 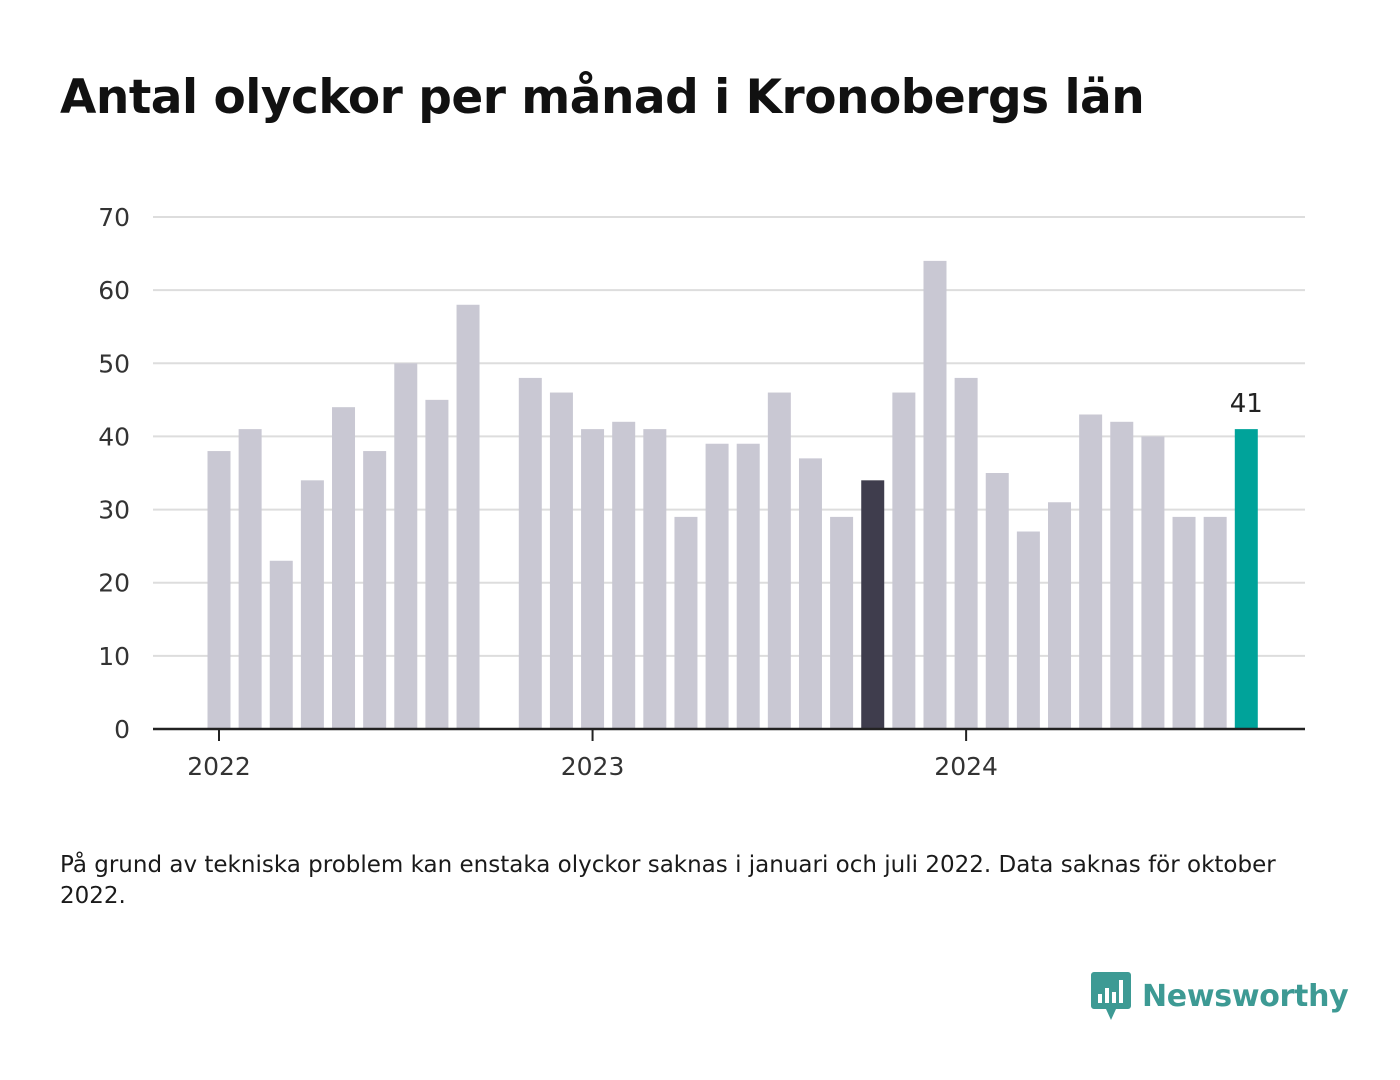 I want to click on brand-logo: Newsworthy, so click(x=1219, y=996).